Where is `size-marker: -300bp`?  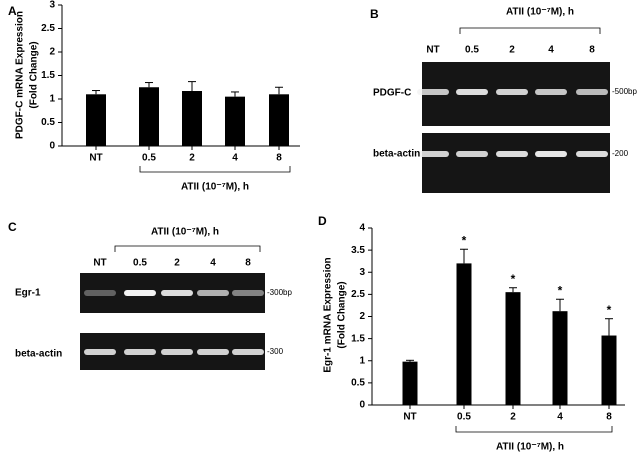
size-marker: -300bp is located at coordinates (279, 292).